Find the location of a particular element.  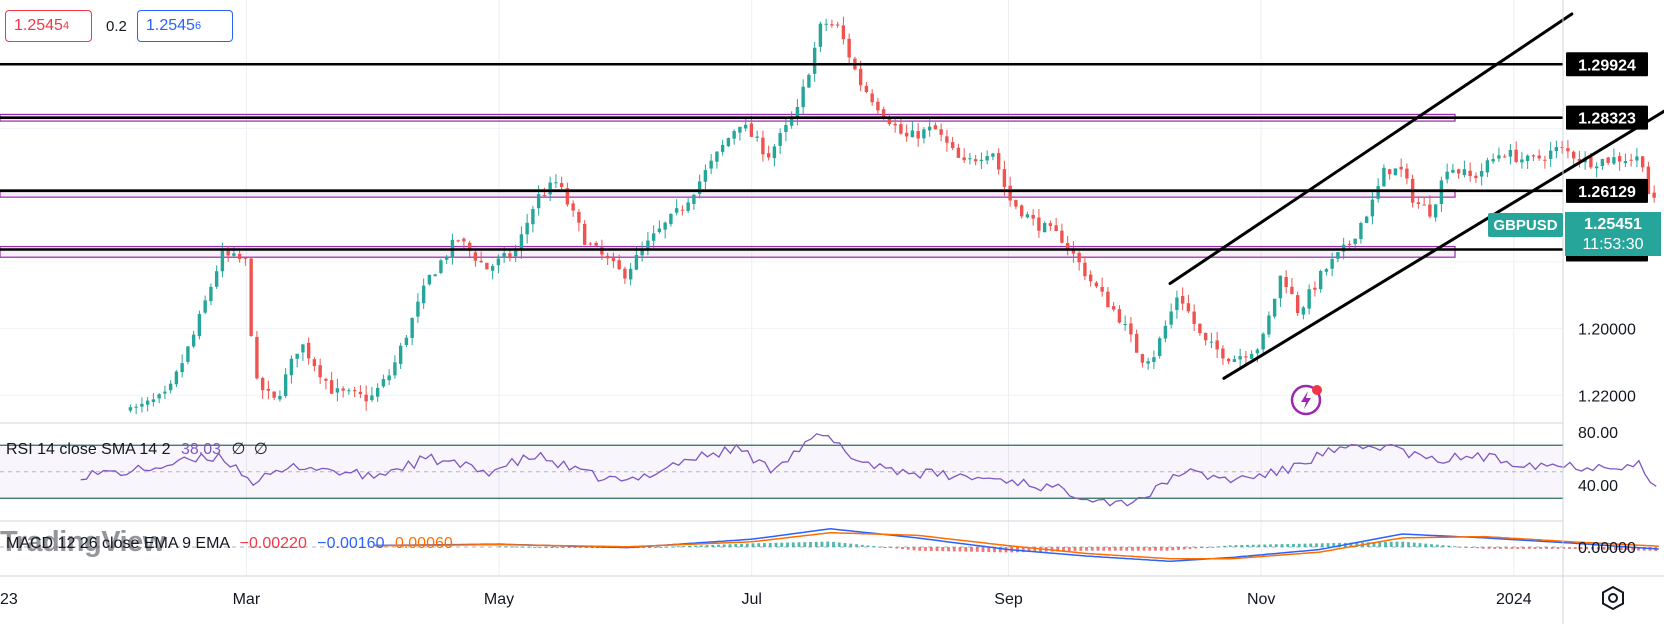

chart-settings-icon is located at coordinates (1613, 598).